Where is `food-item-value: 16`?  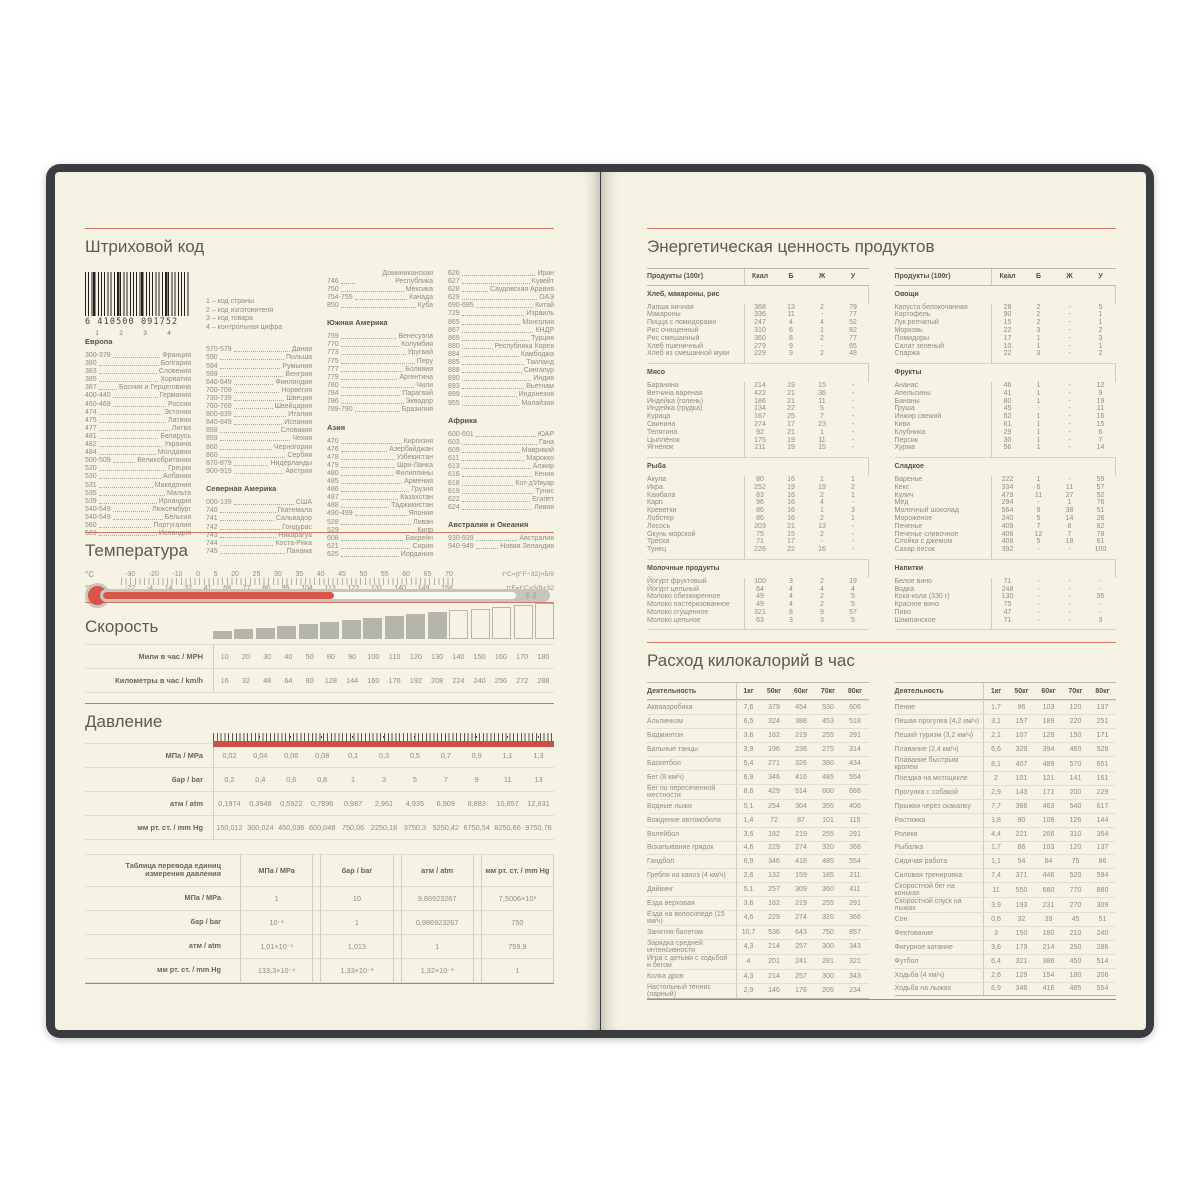 food-item-value: 16 is located at coordinates (791, 479).